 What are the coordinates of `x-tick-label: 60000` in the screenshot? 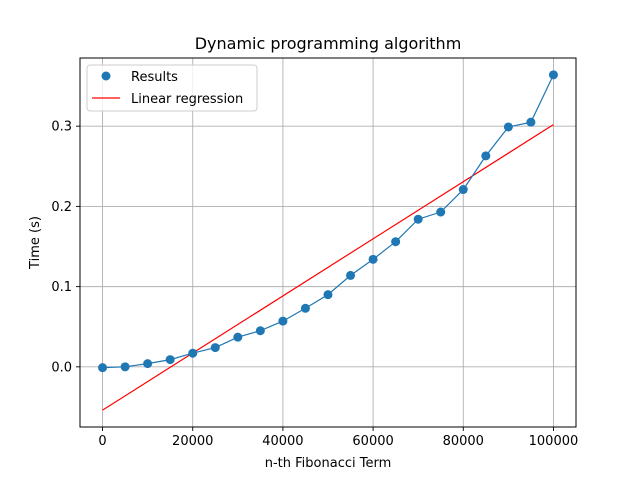 It's located at (372, 441).